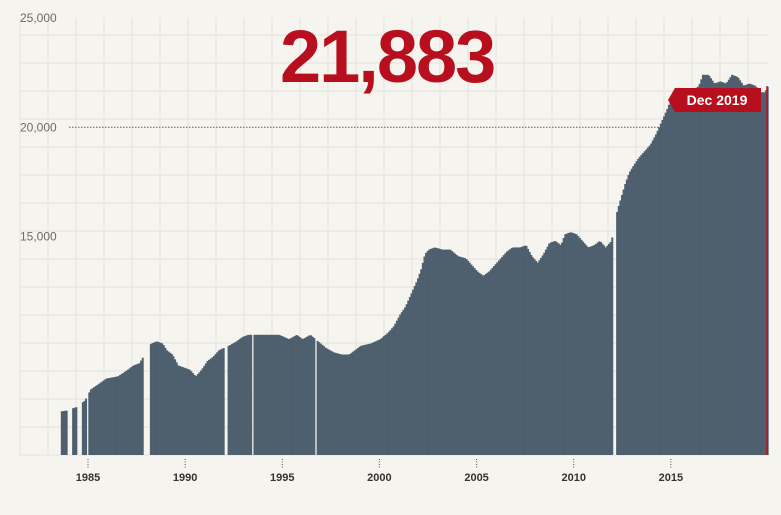  I want to click on x-tick-label: 2005, so click(476, 478).